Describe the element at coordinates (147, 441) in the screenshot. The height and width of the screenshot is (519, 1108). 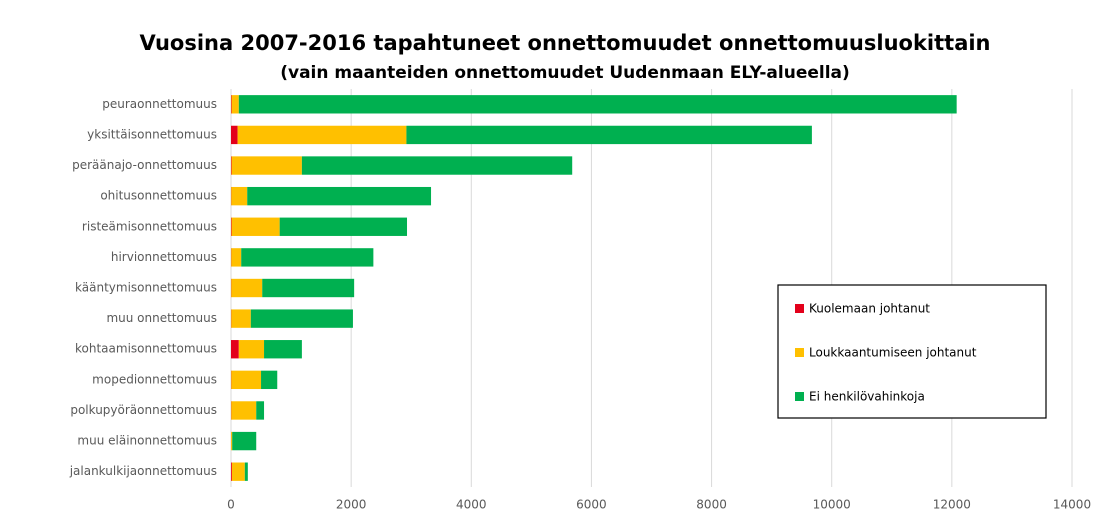
I see `y-tick-label: muu eläinonnettomuus` at that location.